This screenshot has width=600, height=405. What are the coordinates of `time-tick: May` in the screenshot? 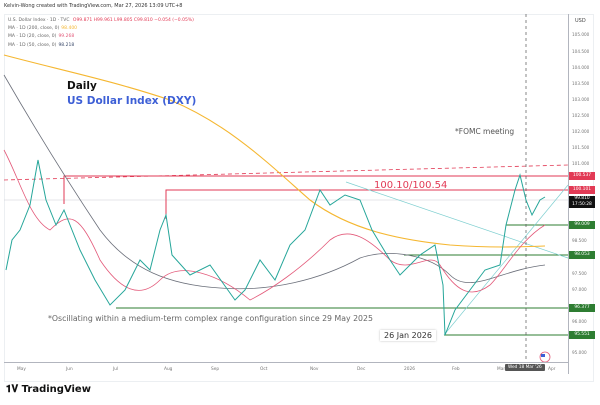 It's located at (21, 369).